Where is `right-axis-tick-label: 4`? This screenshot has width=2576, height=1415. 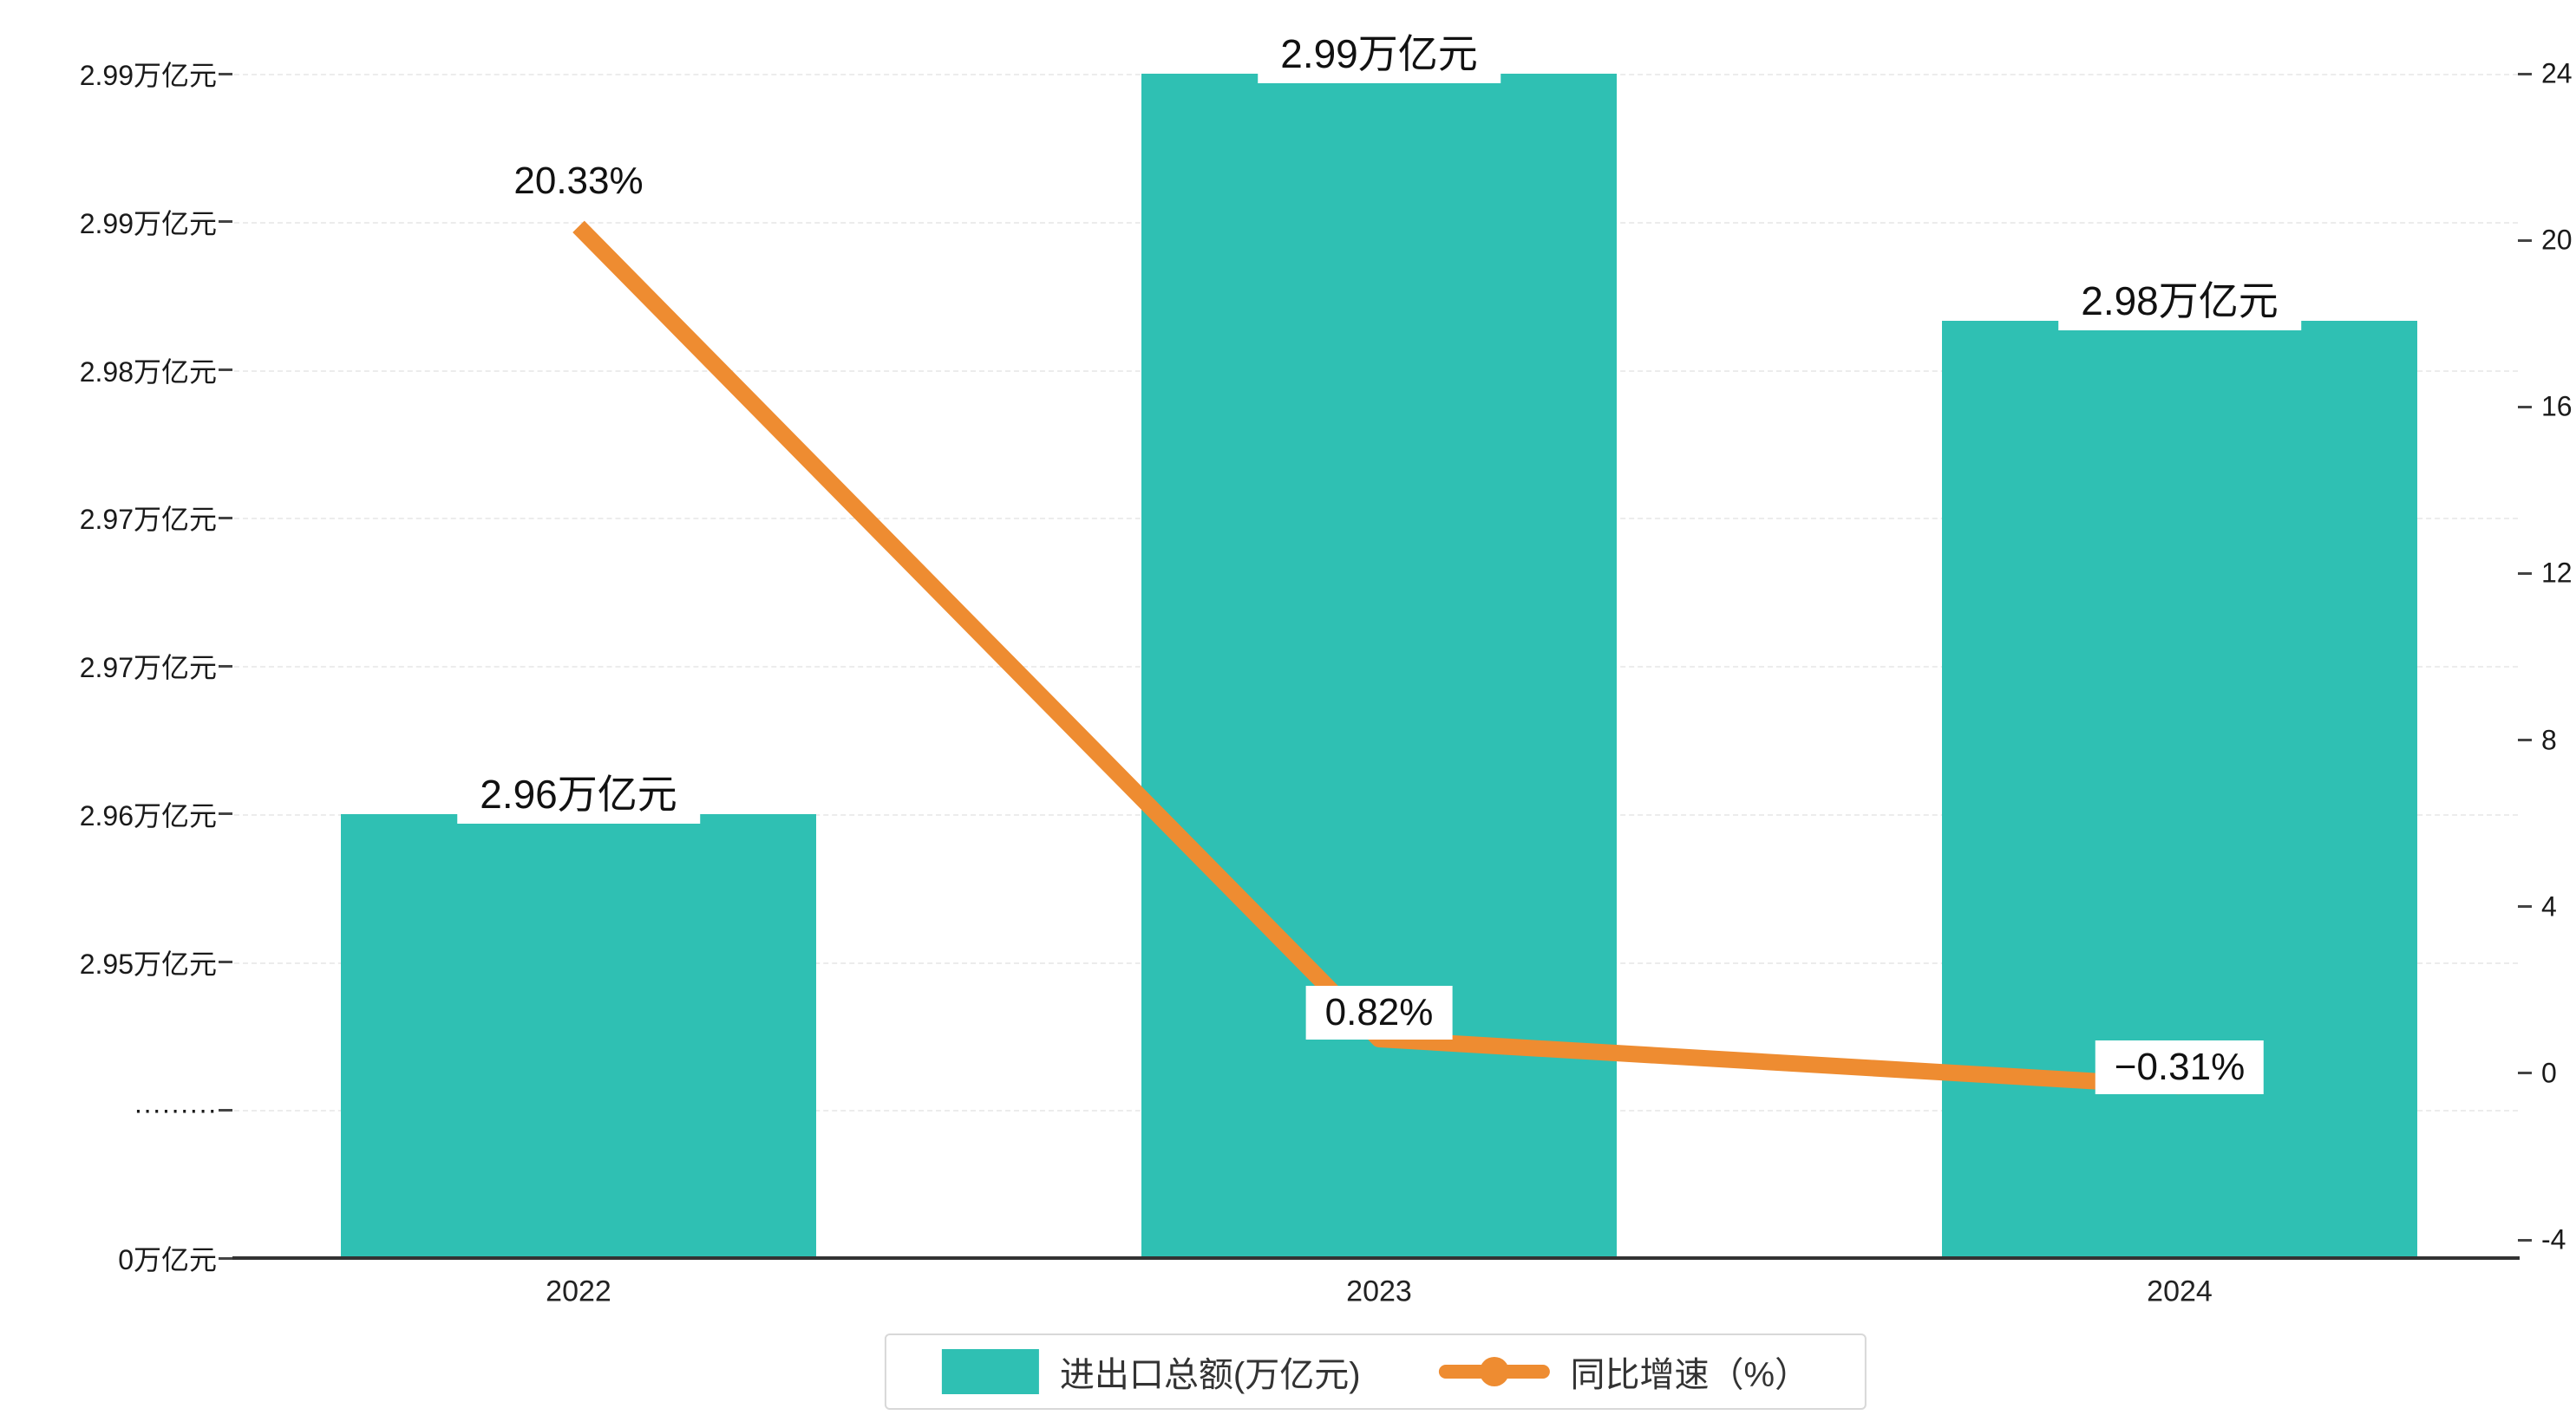 right-axis-tick-label: 4 is located at coordinates (2549, 906).